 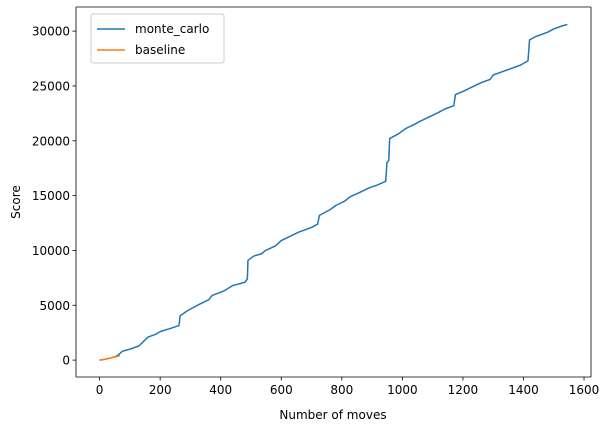 What do you see at coordinates (281, 390) in the screenshot?
I see `x-tick-label: 600` at bounding box center [281, 390].